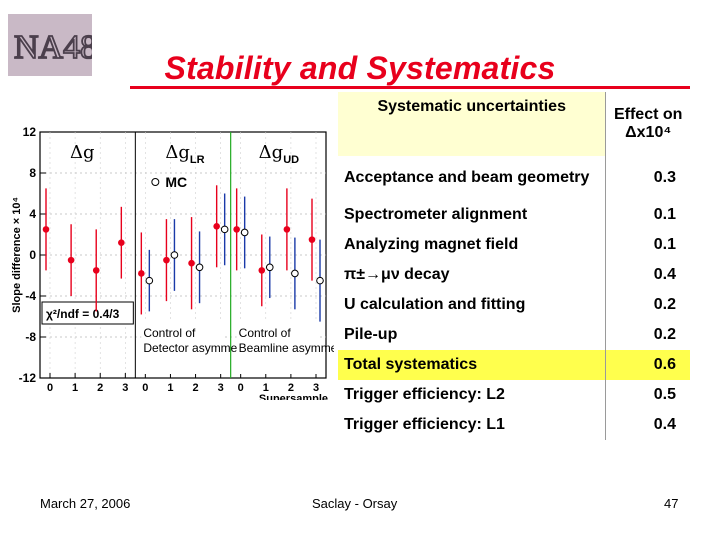 This screenshot has height=540, width=720. What do you see at coordinates (32, 173) in the screenshot?
I see `y-tick-label: 8` at bounding box center [32, 173].